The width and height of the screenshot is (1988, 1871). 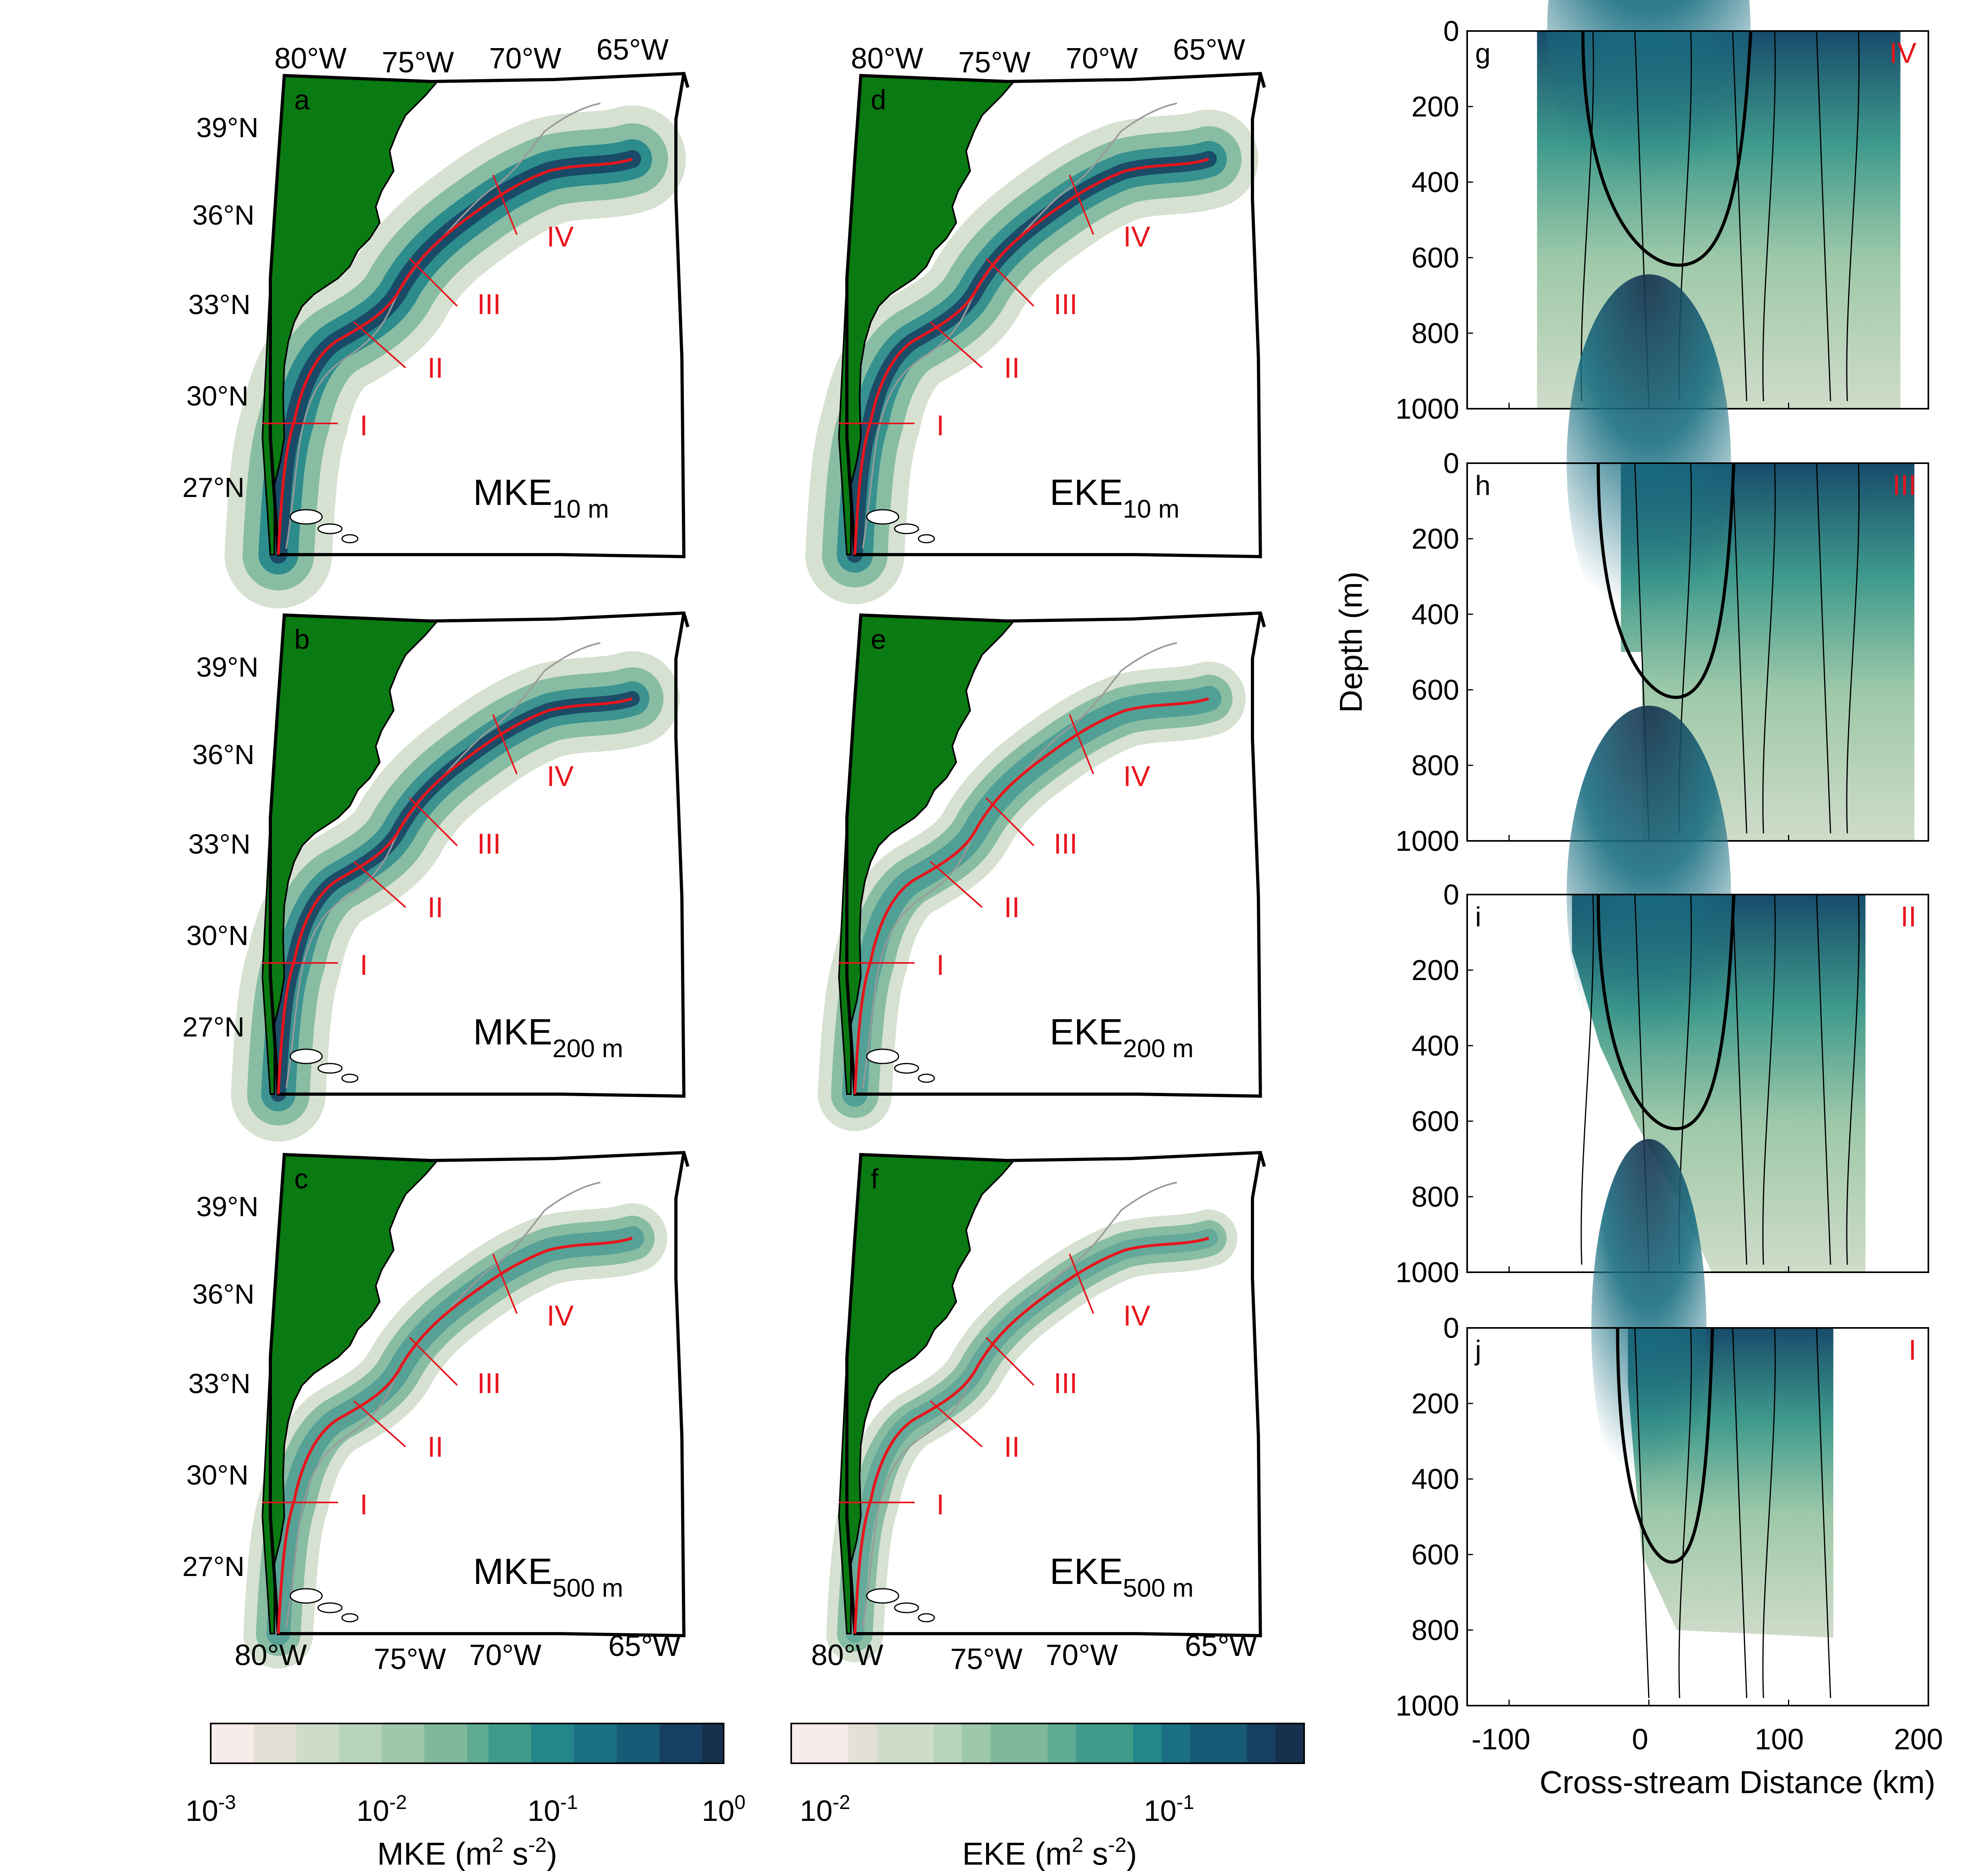 What do you see at coordinates (301, 1179) in the screenshot?
I see `panel-letter: c` at bounding box center [301, 1179].